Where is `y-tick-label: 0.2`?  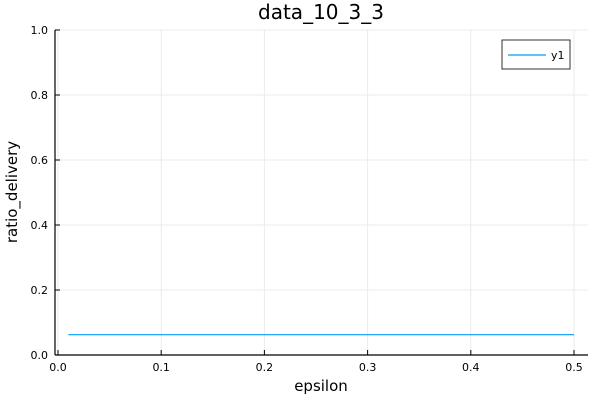
y-tick-label: 0.2 is located at coordinates (40, 290).